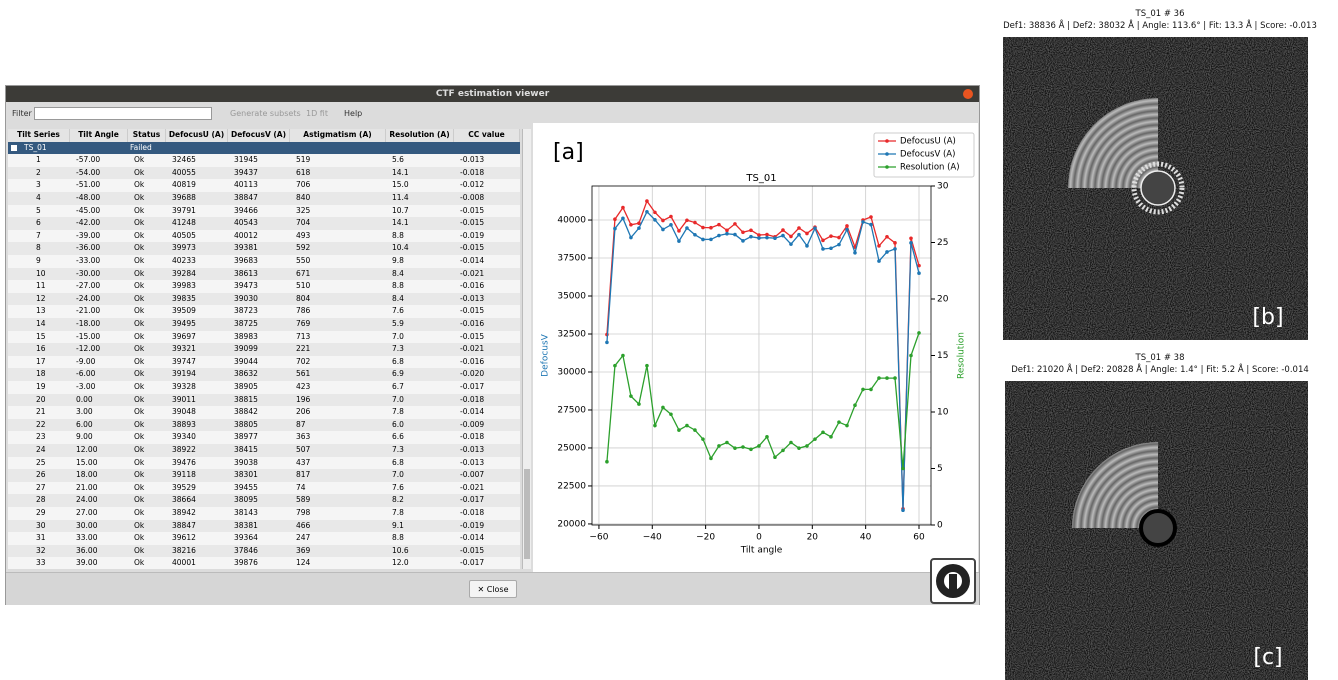  Describe the element at coordinates (84, 412) in the screenshot. I see `table-cell: 3.00` at that location.